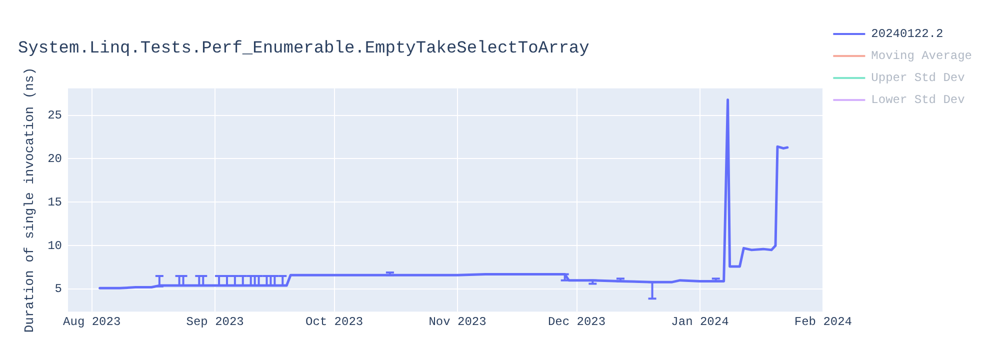  What do you see at coordinates (921, 56) in the screenshot?
I see `legend-label: Moving Average` at bounding box center [921, 56].